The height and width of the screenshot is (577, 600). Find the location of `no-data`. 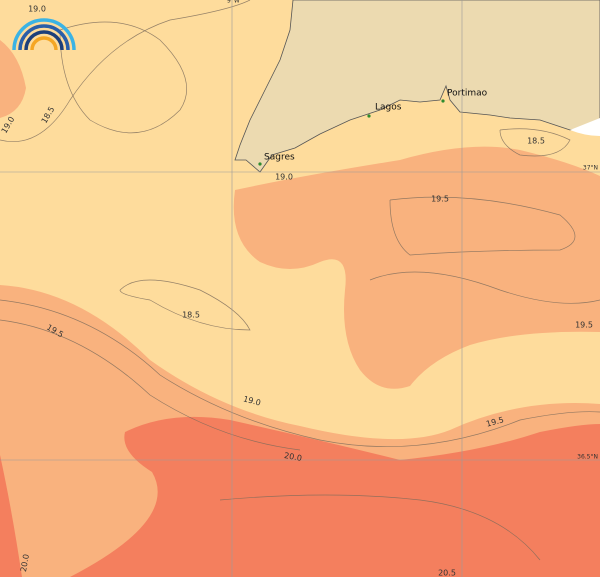

no-data is located at coordinates (585, 127).